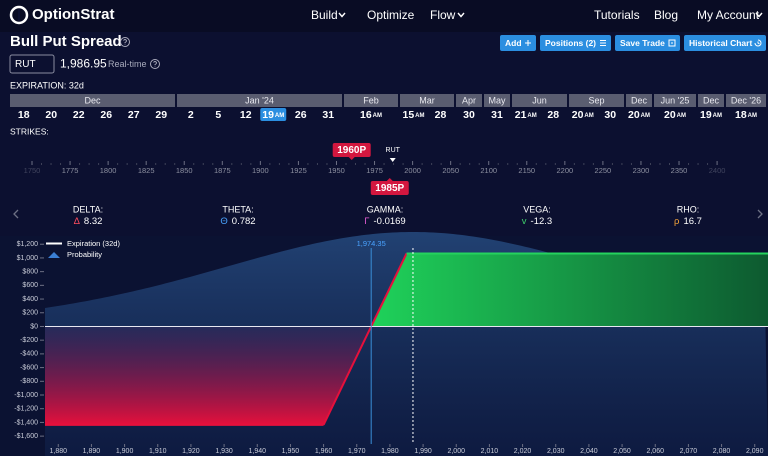 Image resolution: width=768 pixels, height=456 pixels. What do you see at coordinates (371, 243) in the screenshot?
I see `breakeven-label: 1,974.35` at bounding box center [371, 243].